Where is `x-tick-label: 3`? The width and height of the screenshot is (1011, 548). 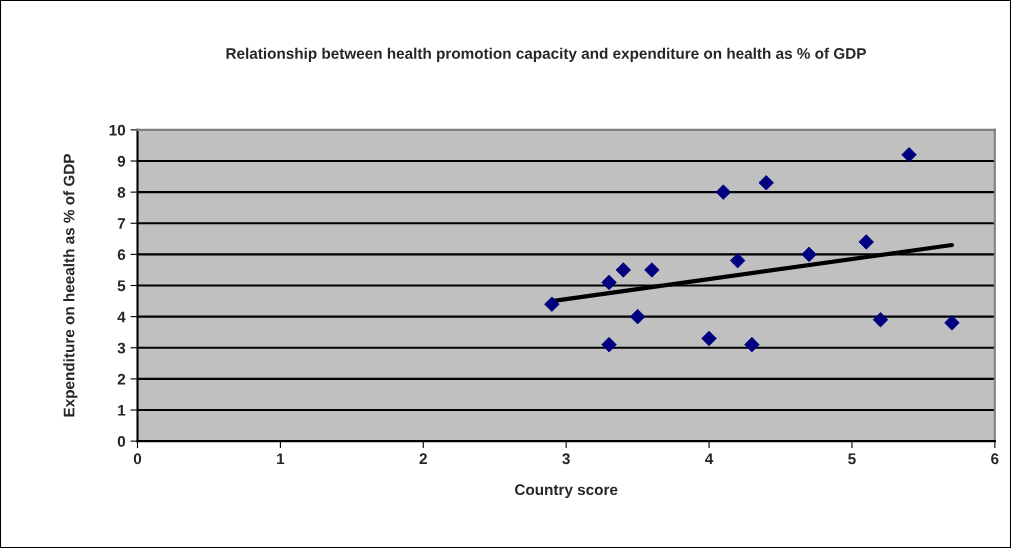 x-tick-label: 3 is located at coordinates (566, 459).